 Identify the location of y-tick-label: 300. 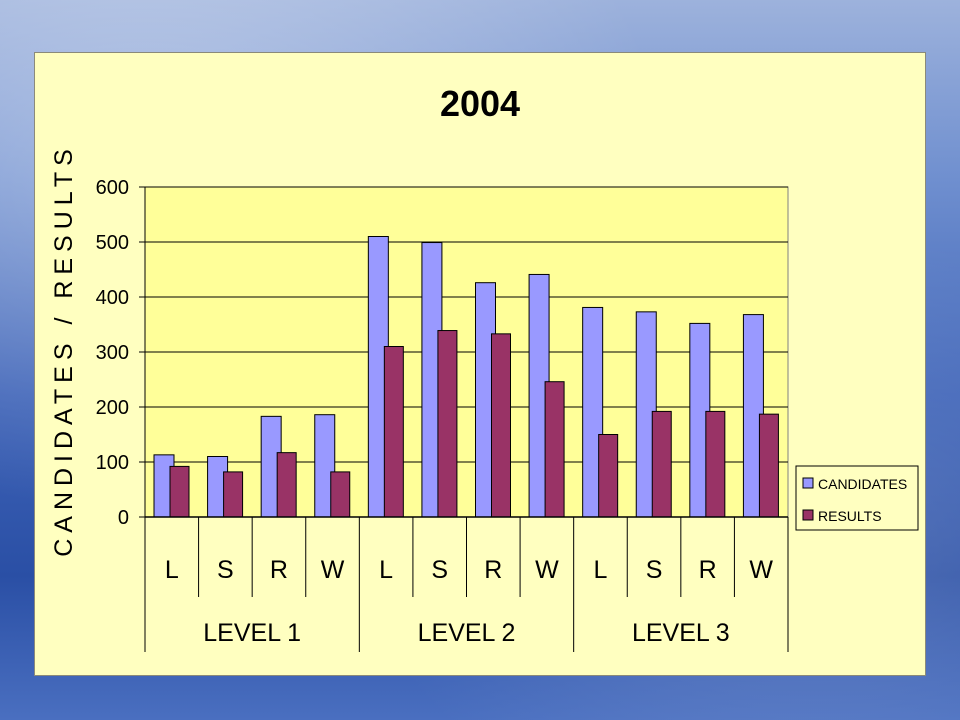
(112, 353).